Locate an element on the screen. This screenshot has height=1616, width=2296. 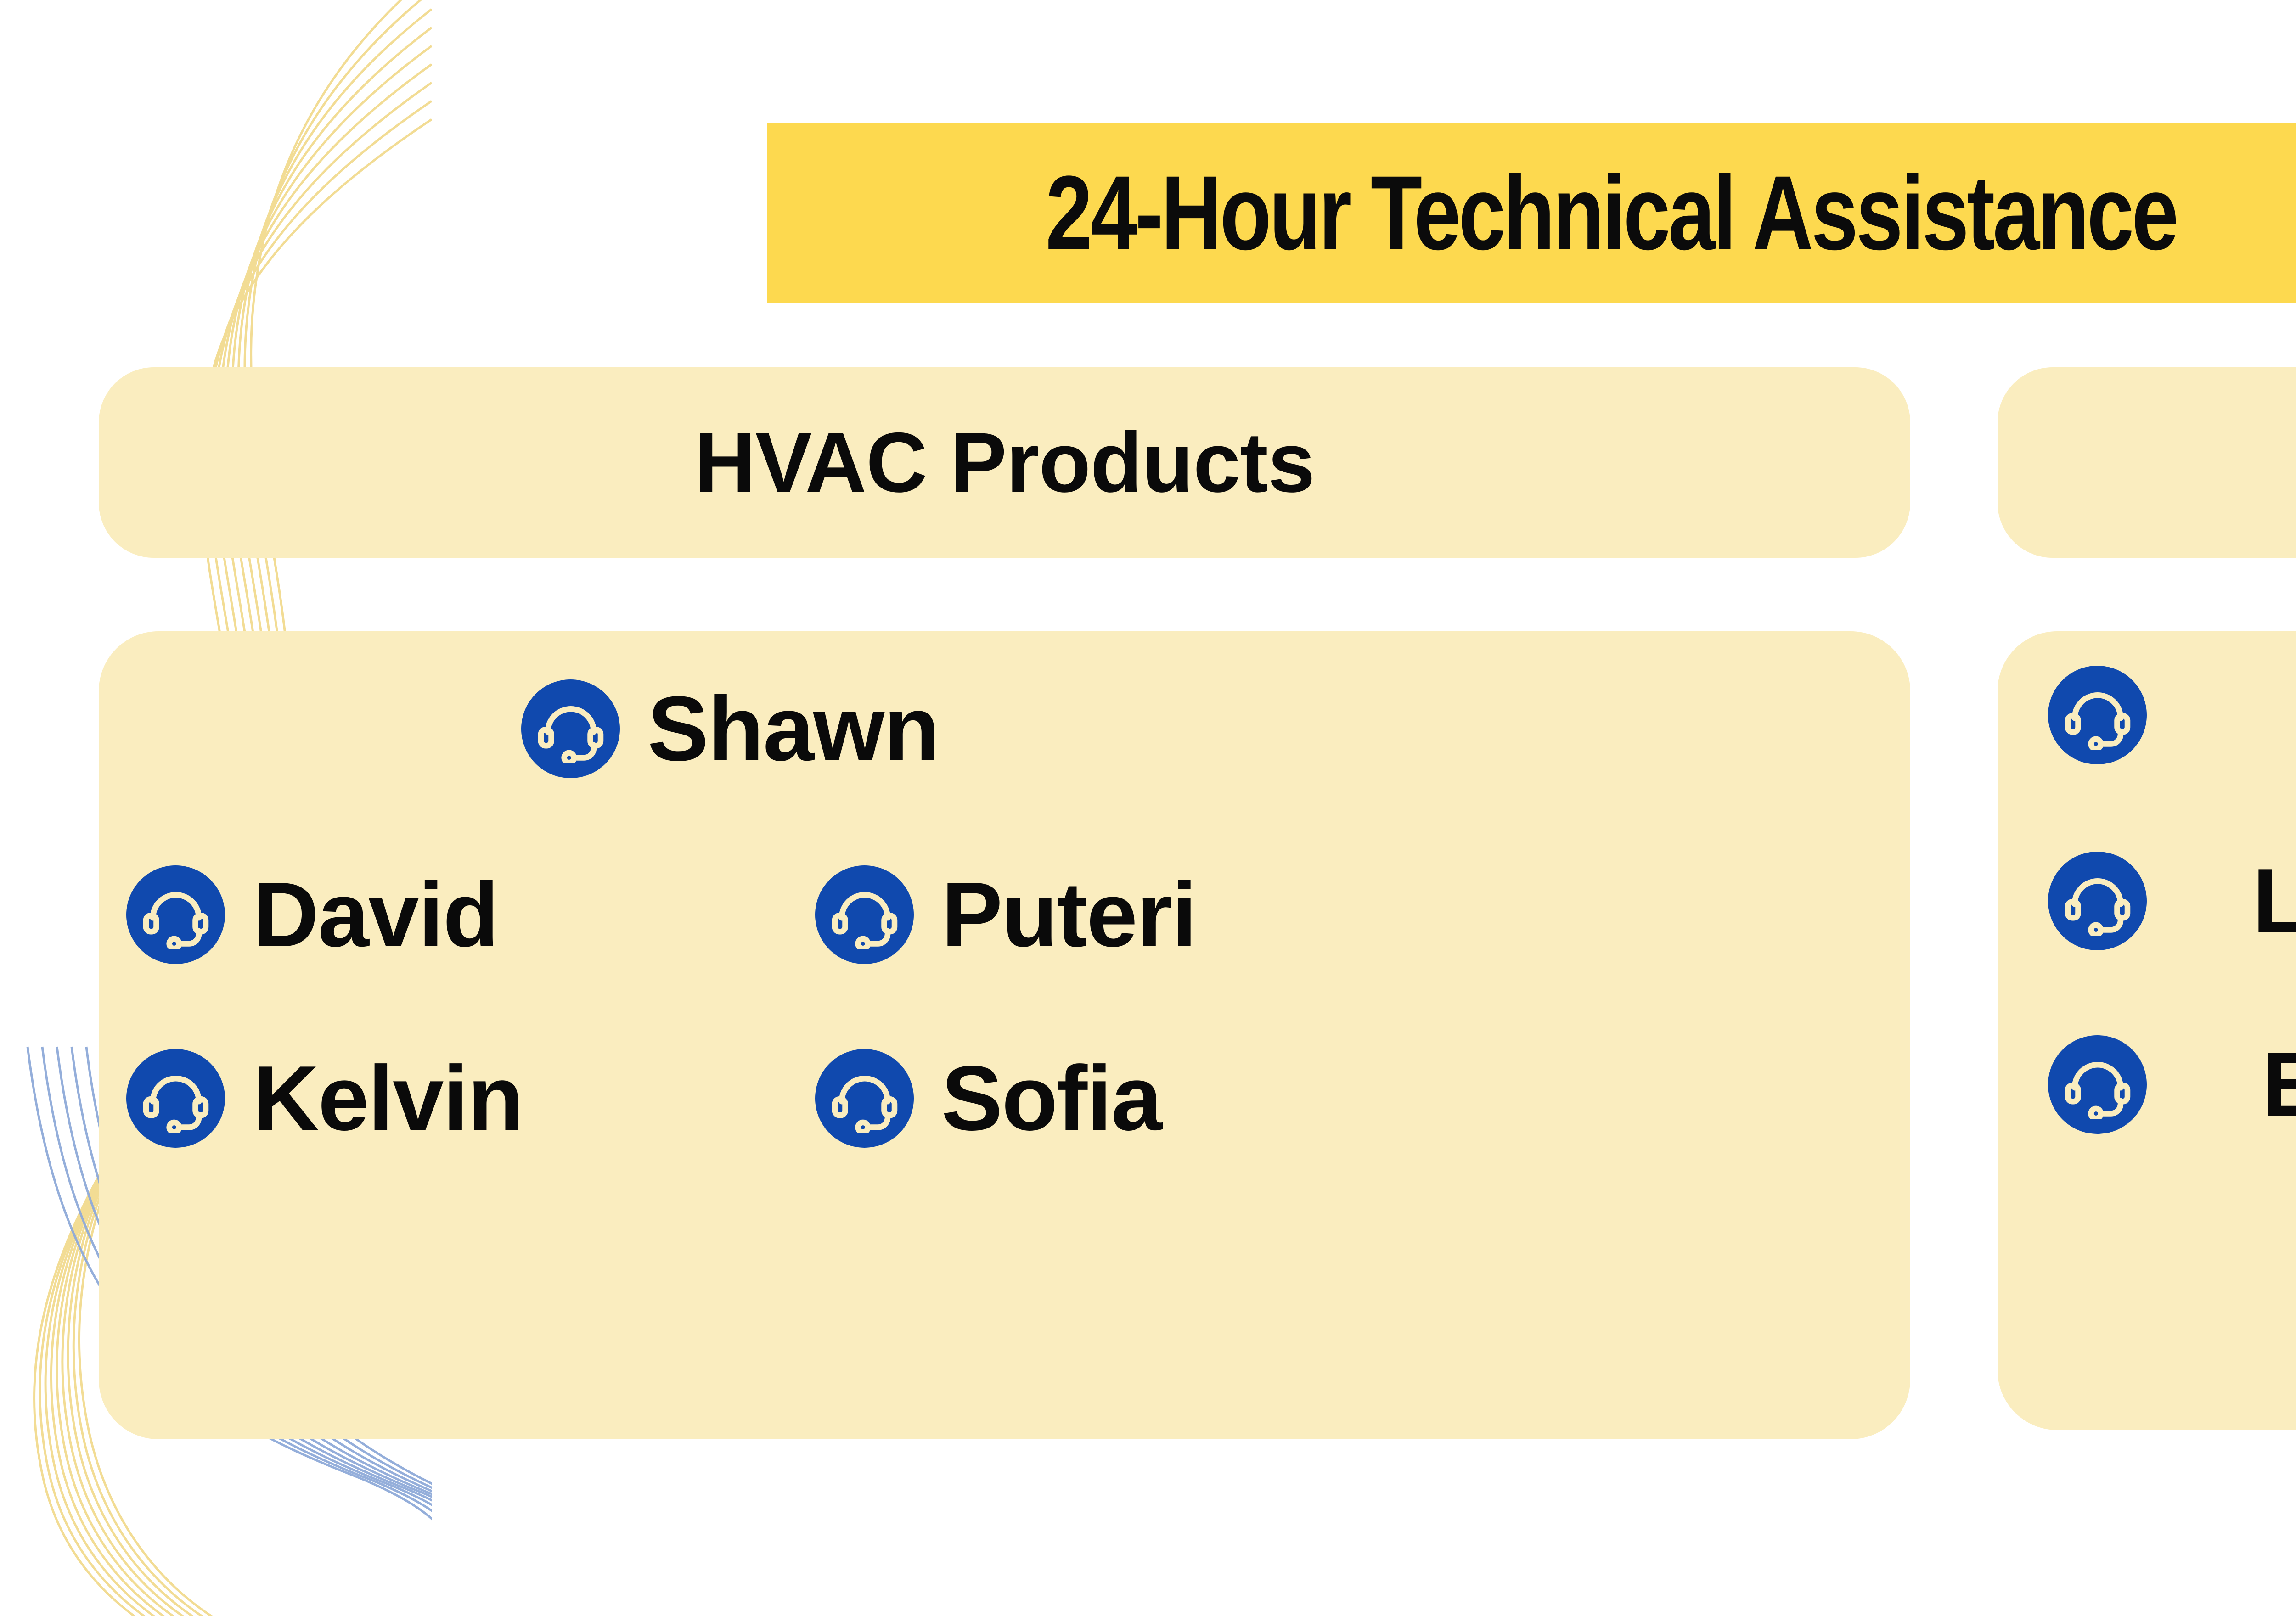
agent-entry: Shawn is located at coordinates (731, 728).